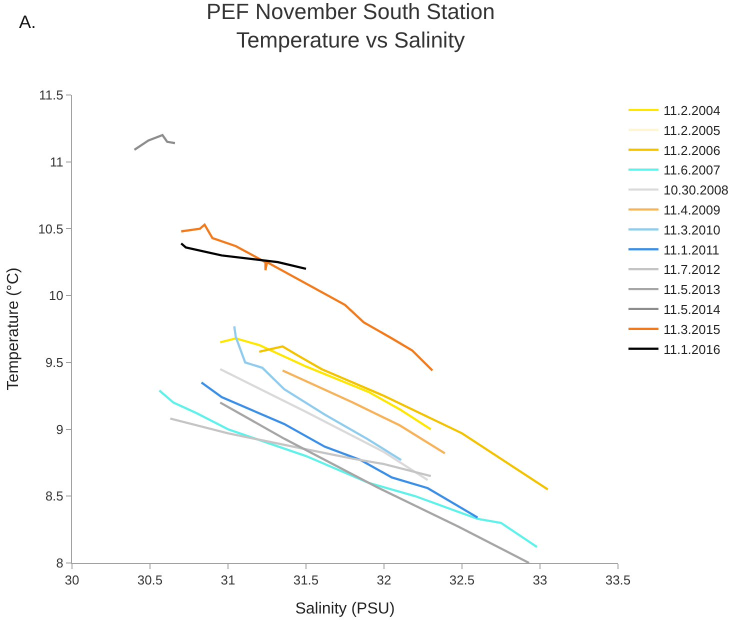  Describe the element at coordinates (696, 190) in the screenshot. I see `legend-label: 10.30.2008` at that location.